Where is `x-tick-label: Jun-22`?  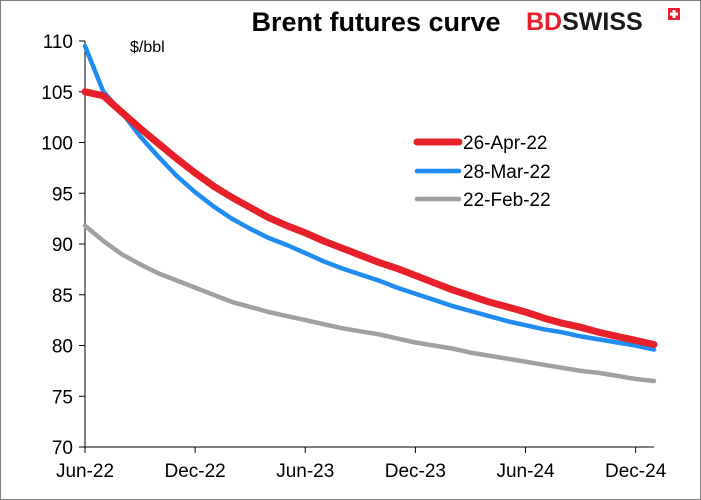
x-tick-label: Jun-22 is located at coordinates (85, 471).